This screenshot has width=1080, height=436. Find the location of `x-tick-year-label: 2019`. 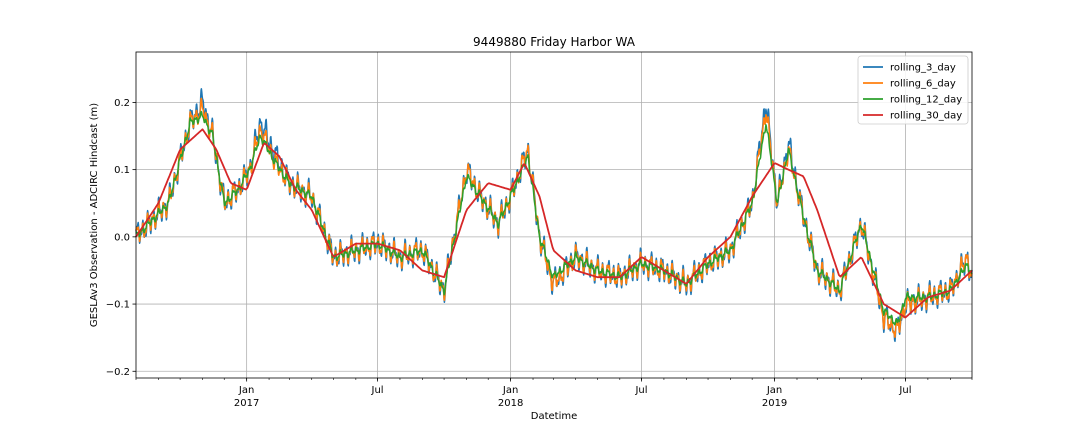

x-tick-year-label: 2019 is located at coordinates (774, 403).